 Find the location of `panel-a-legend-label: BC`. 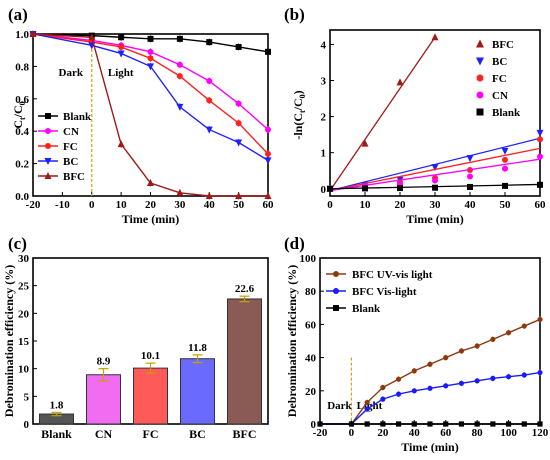

panel-a-legend-label: BC is located at coordinates (70, 162).